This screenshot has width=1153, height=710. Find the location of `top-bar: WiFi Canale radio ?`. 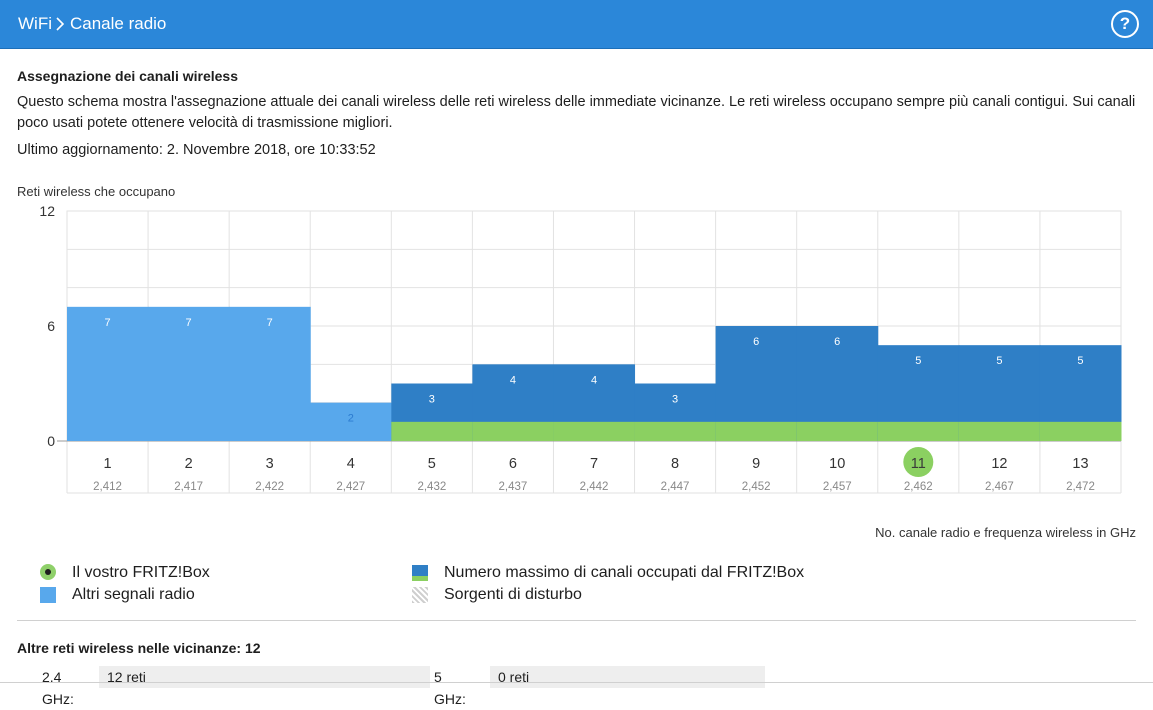

top-bar: WiFi Canale radio ? is located at coordinates (576, 24).